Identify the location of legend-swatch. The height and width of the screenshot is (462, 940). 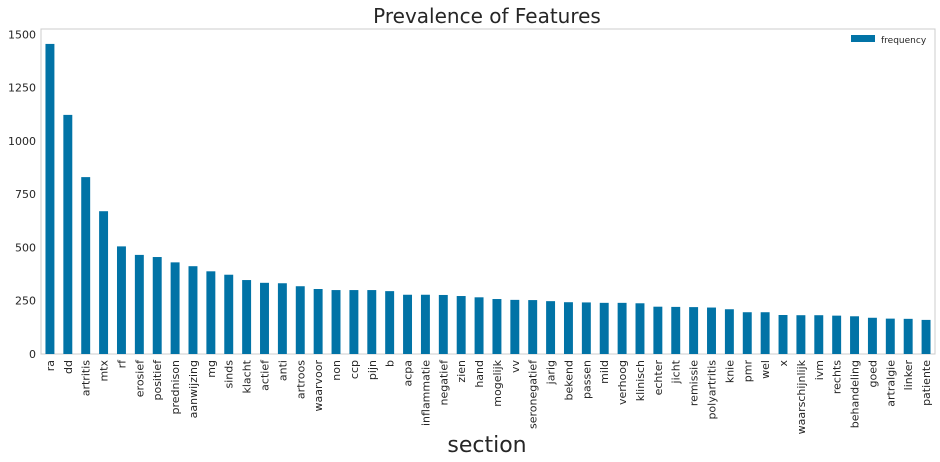
(863, 38).